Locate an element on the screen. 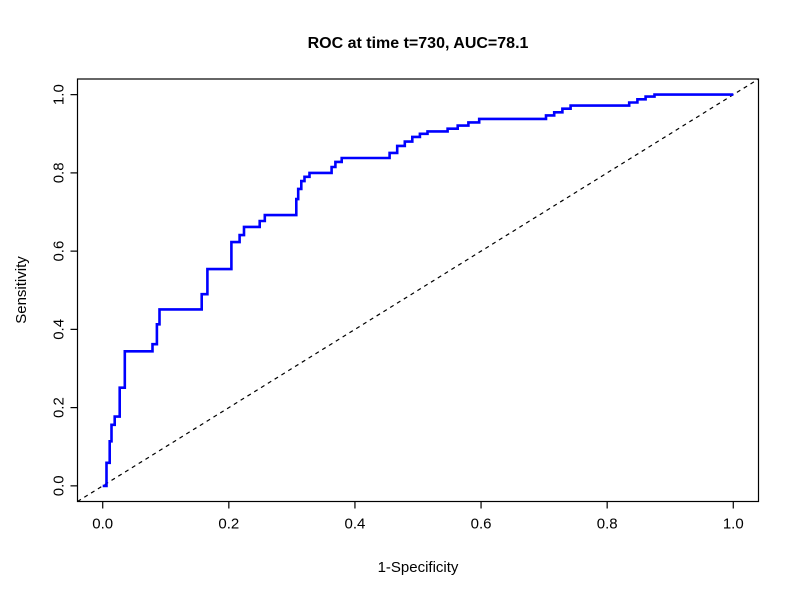  x-axis-ticks: 0.0 0.2 0.4 0.6 0.8 1.0 is located at coordinates (418, 517).